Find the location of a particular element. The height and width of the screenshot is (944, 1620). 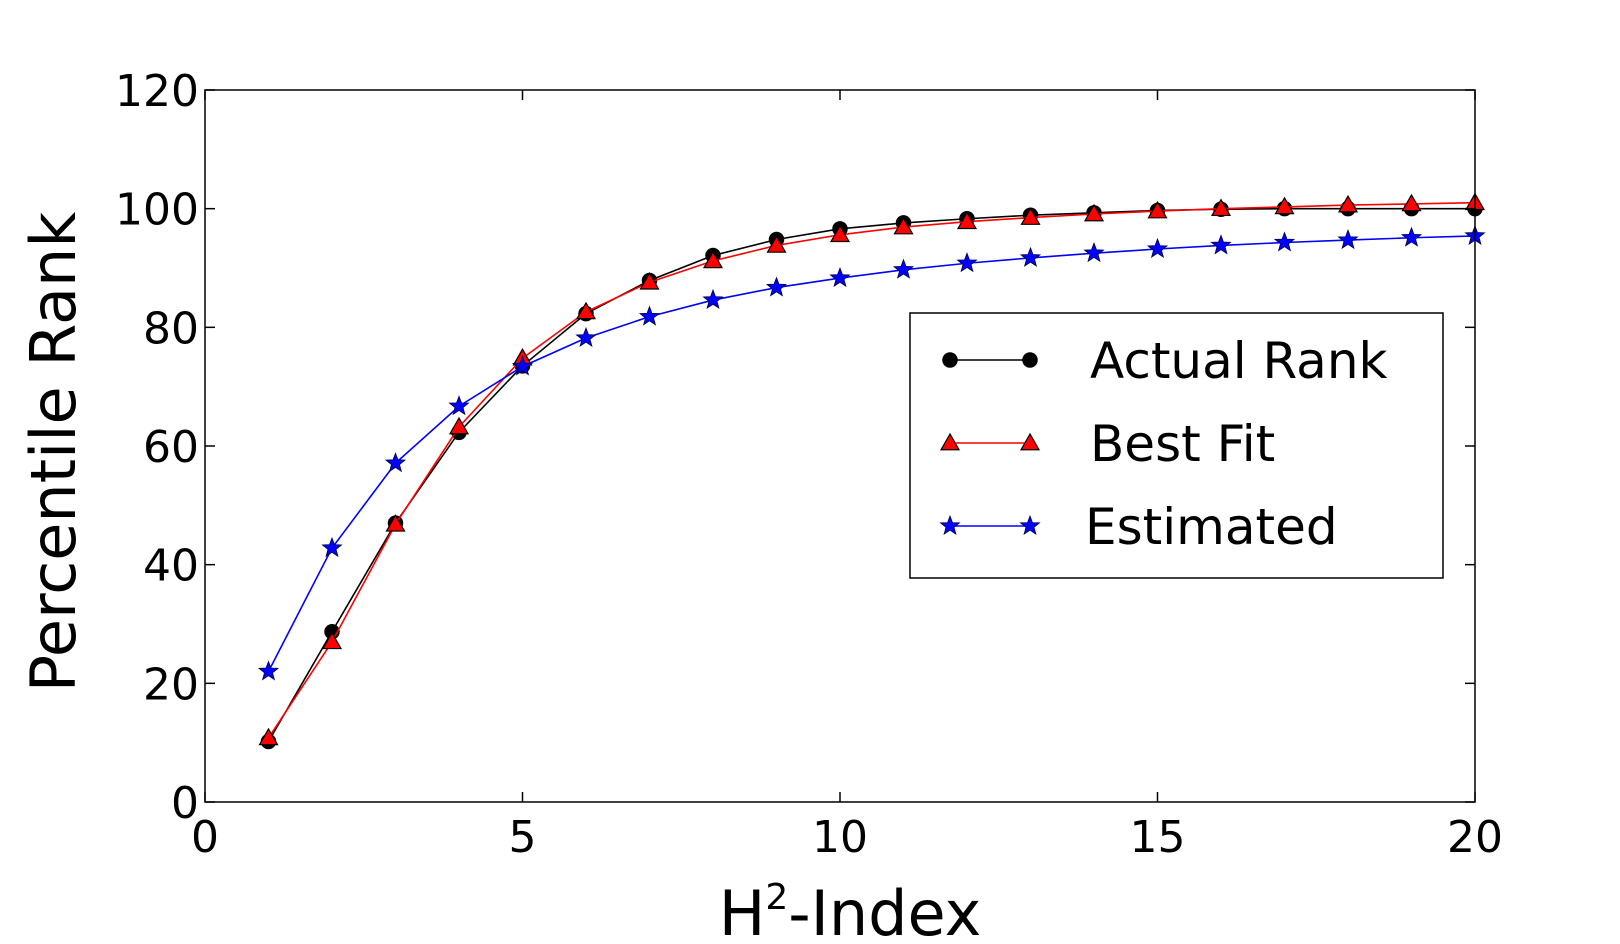

x-tick-label: 10 is located at coordinates (840, 837).